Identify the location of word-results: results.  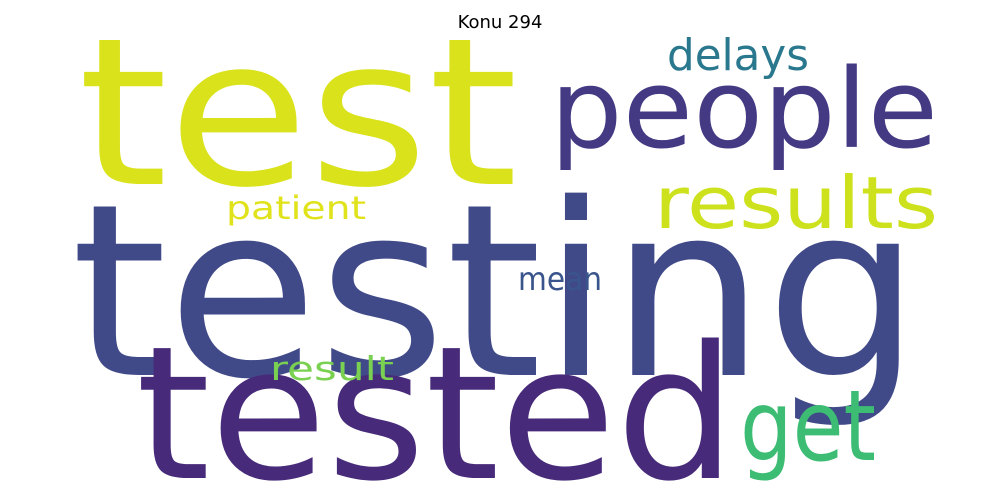
(796, 203).